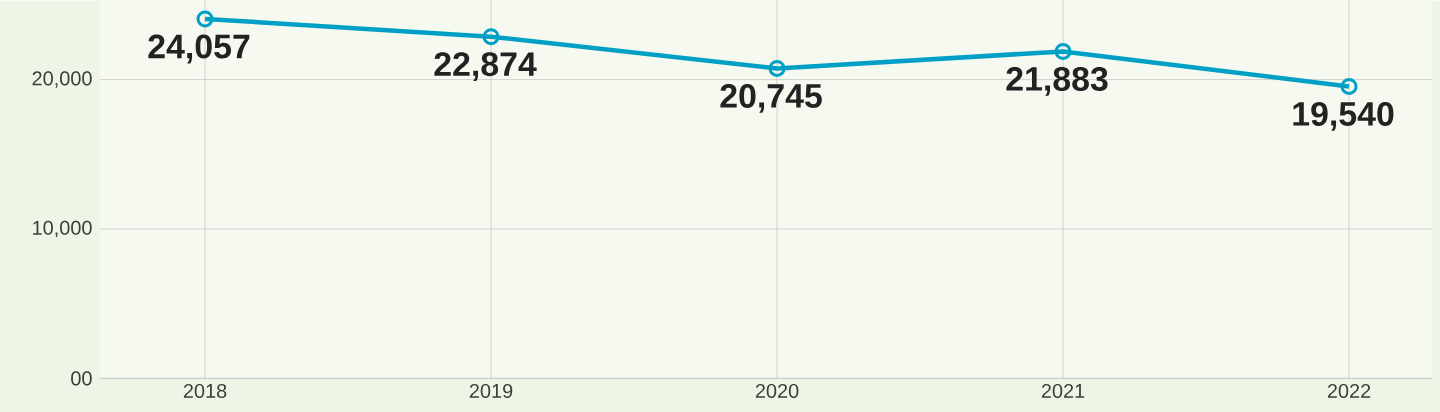 The width and height of the screenshot is (1440, 412). I want to click on y-tick-label: 20,000, so click(62, 79).